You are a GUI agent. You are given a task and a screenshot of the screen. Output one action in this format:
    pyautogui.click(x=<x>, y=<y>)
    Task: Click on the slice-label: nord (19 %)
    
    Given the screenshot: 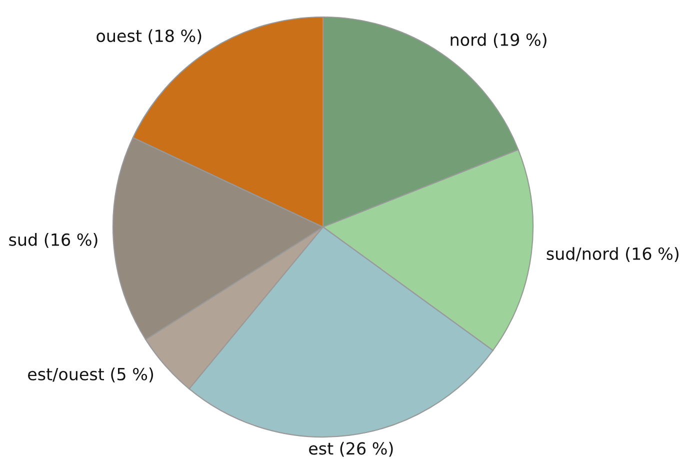 What is the action you would take?
    pyautogui.click(x=498, y=40)
    